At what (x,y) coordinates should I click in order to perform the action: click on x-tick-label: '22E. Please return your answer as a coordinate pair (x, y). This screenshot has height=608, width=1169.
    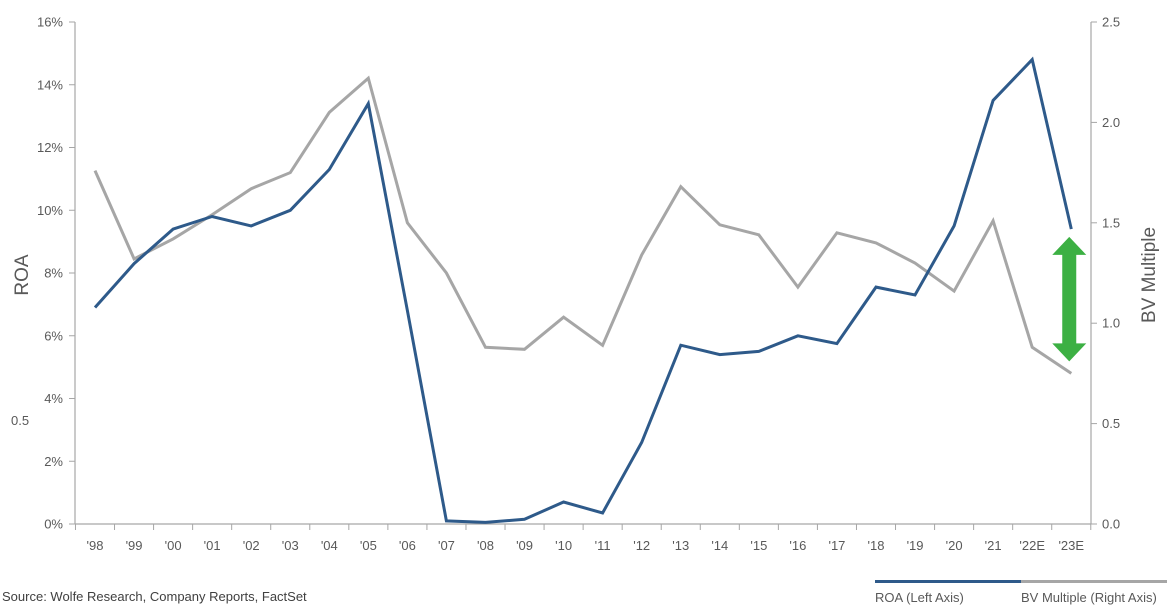
    Looking at the image, I should click on (1032, 545).